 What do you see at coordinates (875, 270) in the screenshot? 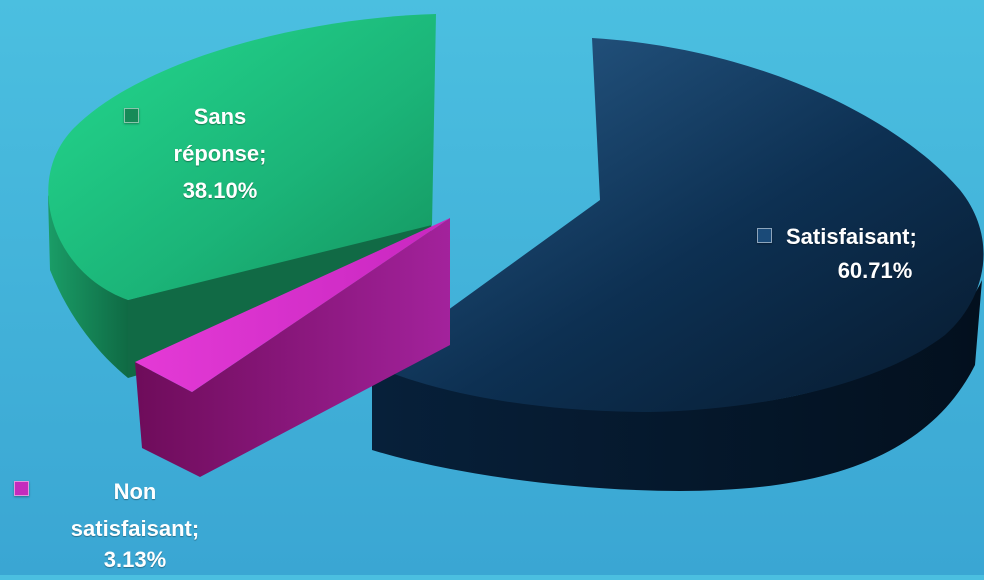
I see `label-satisfaisant-value: 60.71%` at bounding box center [875, 270].